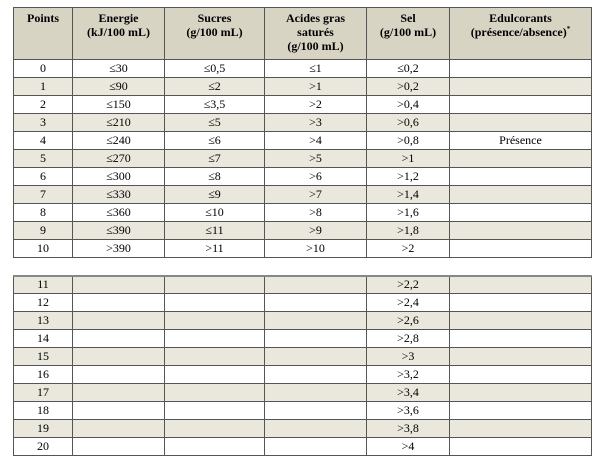 Image resolution: width=605 pixels, height=461 pixels. I want to click on section-separator, so click(302, 266).